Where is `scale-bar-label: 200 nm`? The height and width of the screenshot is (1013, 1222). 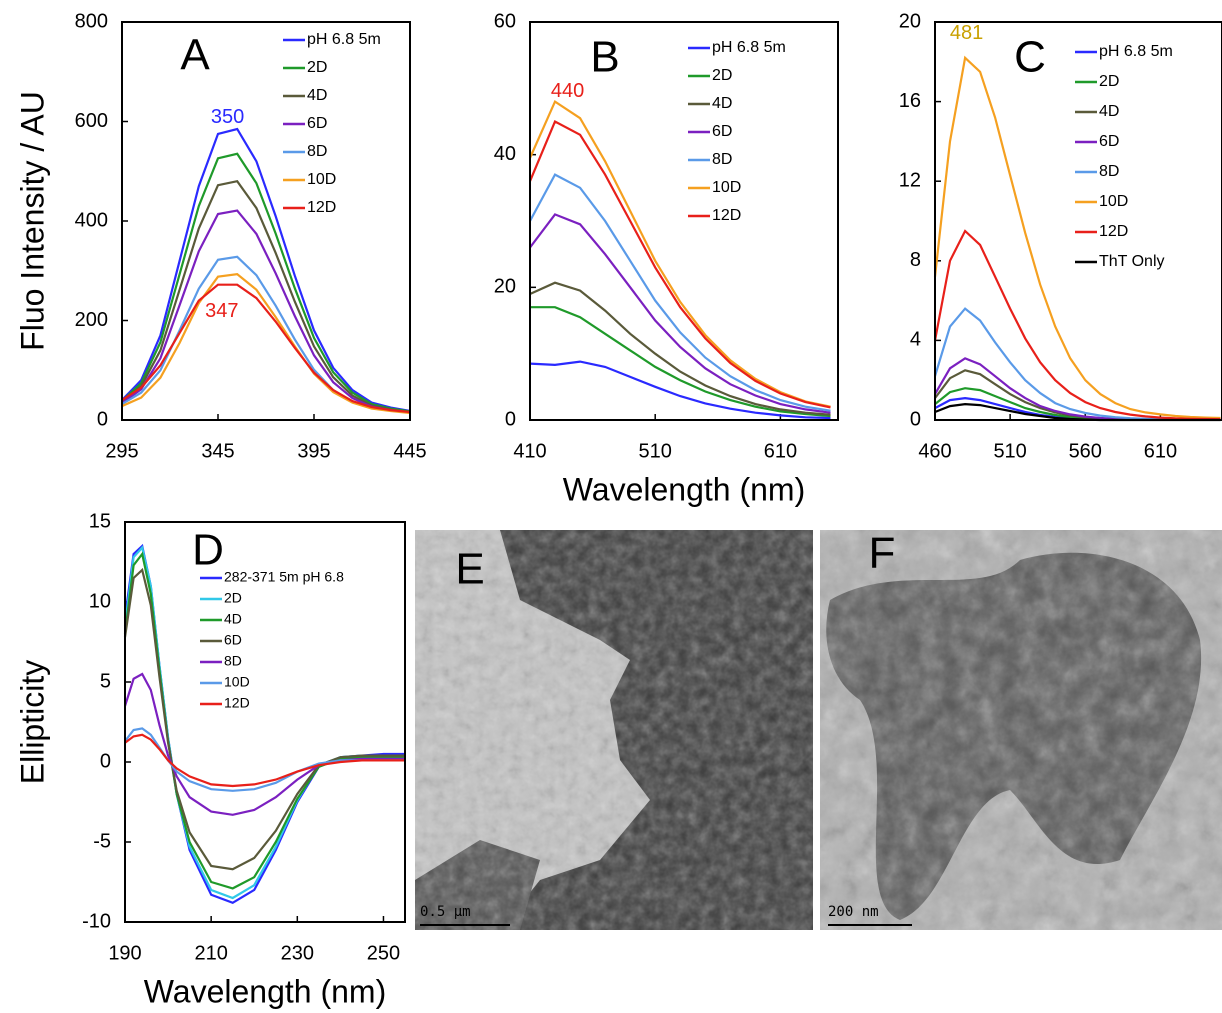 scale-bar-label: 200 nm is located at coordinates (853, 912).